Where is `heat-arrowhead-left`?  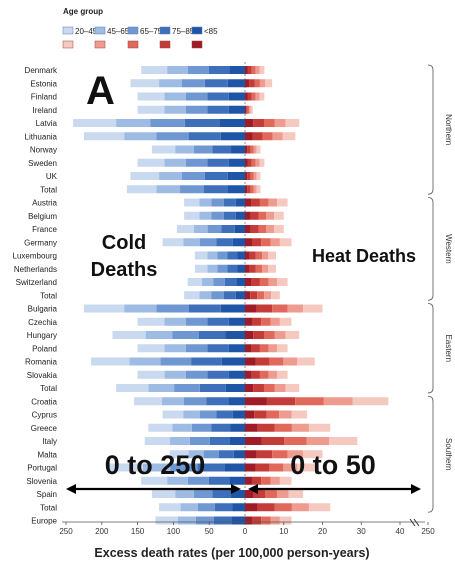
heat-arrowhead-left is located at coordinates (253, 489).